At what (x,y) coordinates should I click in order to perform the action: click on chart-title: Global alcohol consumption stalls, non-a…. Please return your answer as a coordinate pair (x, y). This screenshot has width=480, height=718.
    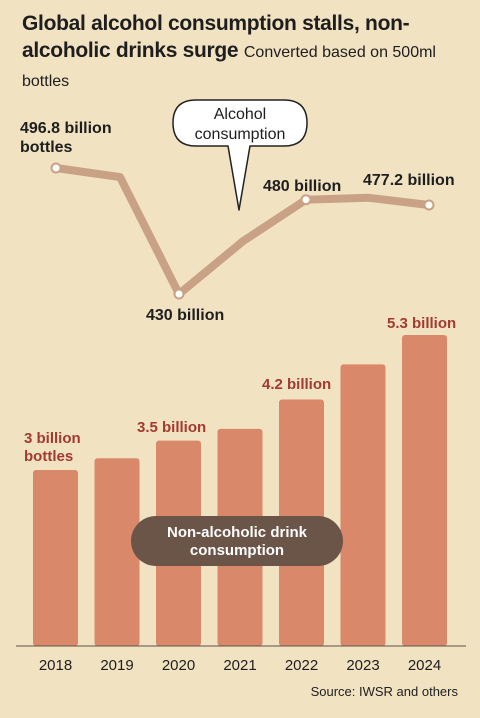
    Looking at the image, I should click on (247, 52).